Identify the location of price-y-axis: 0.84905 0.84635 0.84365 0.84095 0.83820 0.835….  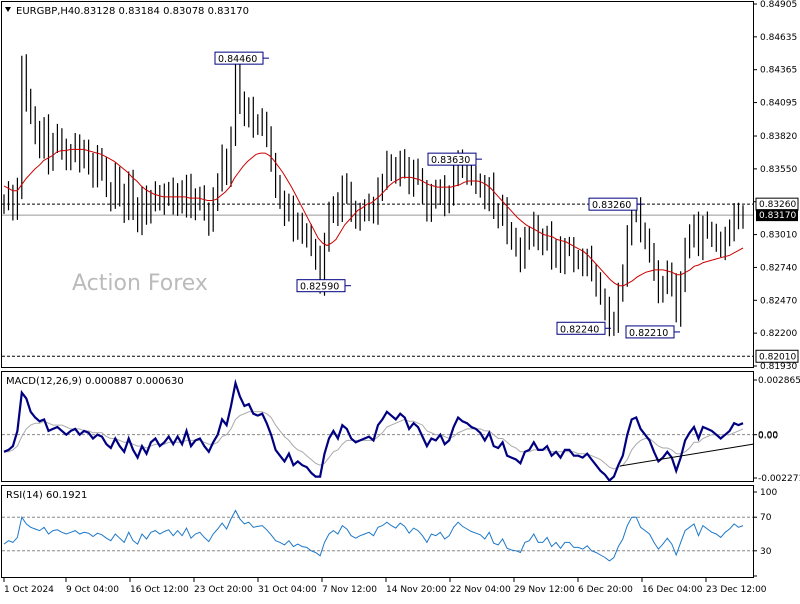
(775, 186).